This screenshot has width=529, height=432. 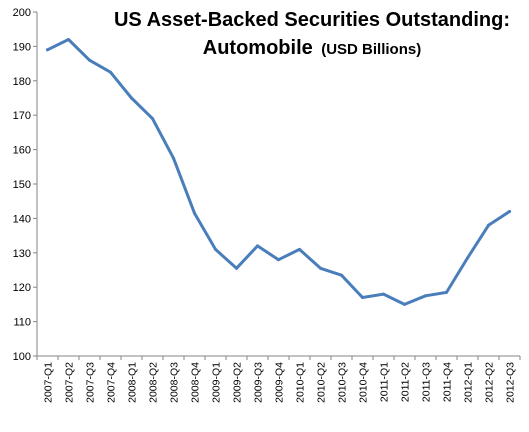 What do you see at coordinates (427, 382) in the screenshot?
I see `x-tick-label: 2011-Q3` at bounding box center [427, 382].